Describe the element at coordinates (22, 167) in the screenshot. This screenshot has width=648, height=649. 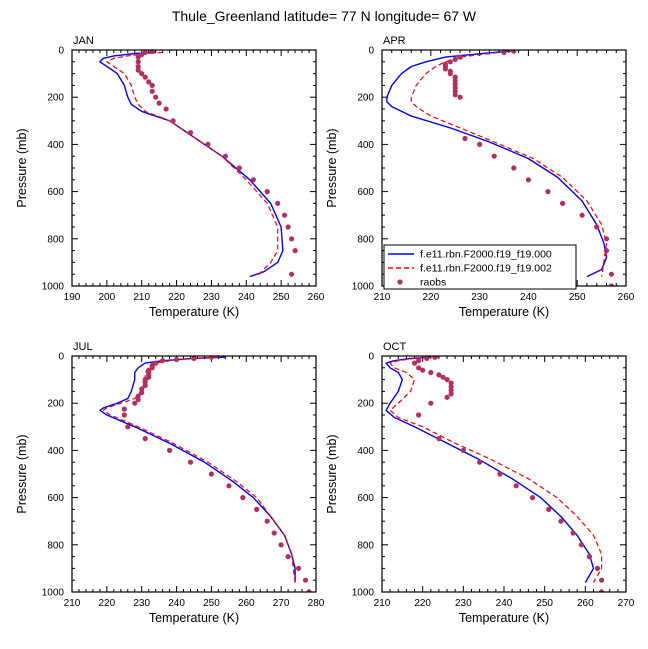
I see `y-axis-label: Pressure (mb)` at that location.